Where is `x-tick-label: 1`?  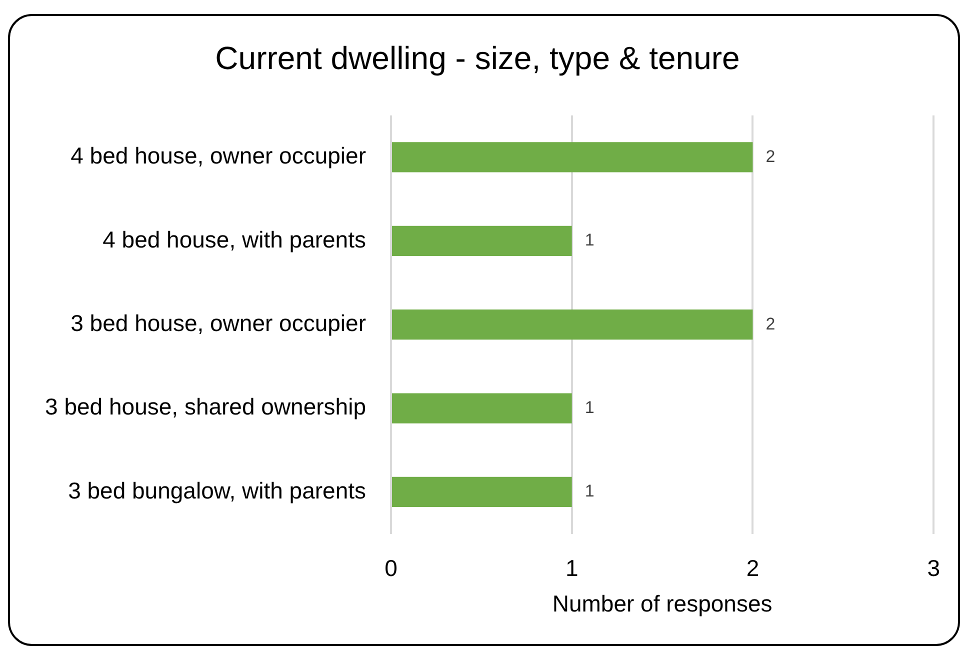 x-tick-label: 1 is located at coordinates (571, 567).